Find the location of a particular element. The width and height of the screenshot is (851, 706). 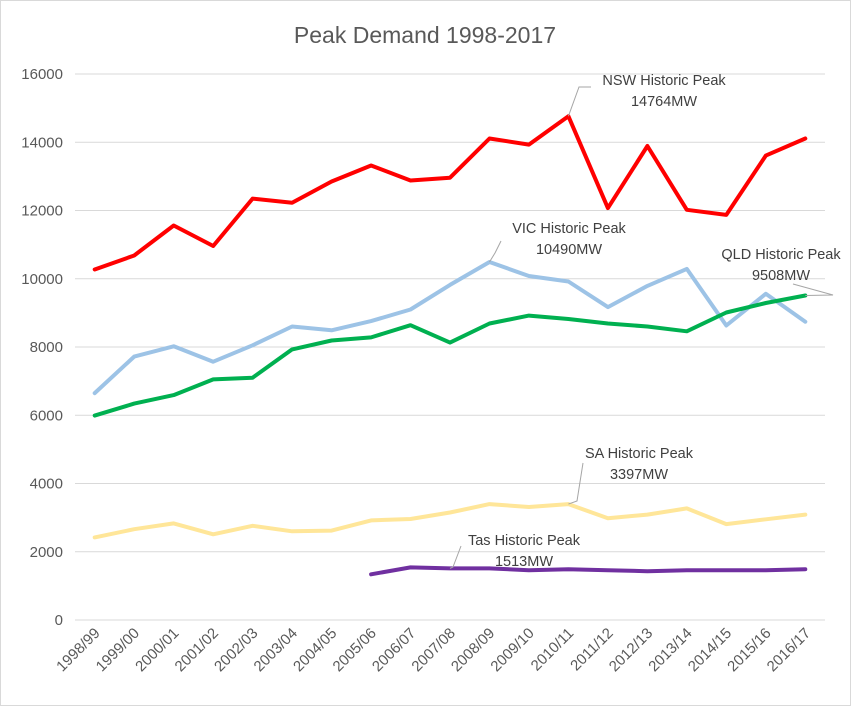

annotation-nsw-label: NSW Historic Peak is located at coordinates (664, 81).